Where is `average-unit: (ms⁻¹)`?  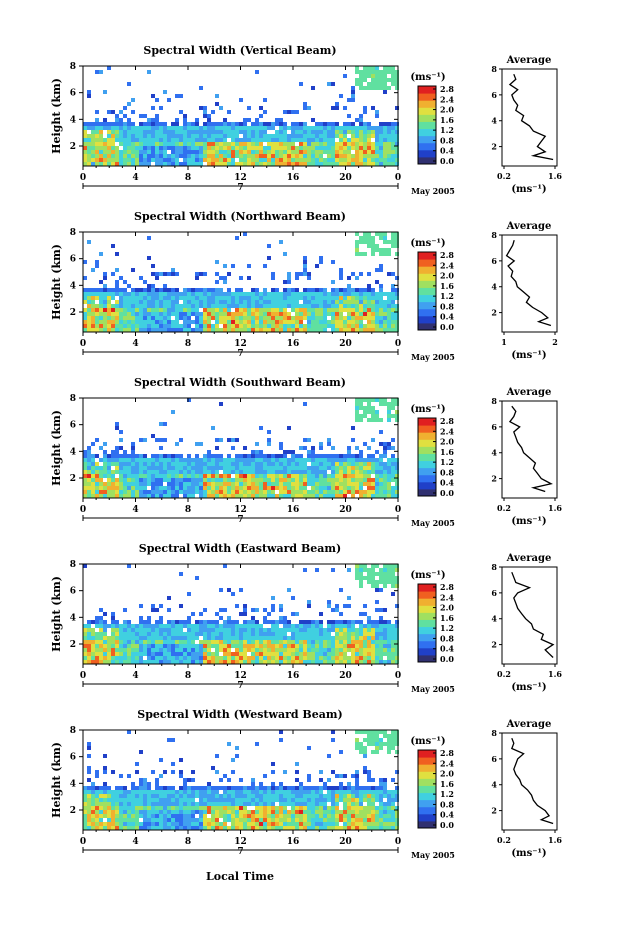 average-unit: (ms⁻¹) is located at coordinates (528, 189).